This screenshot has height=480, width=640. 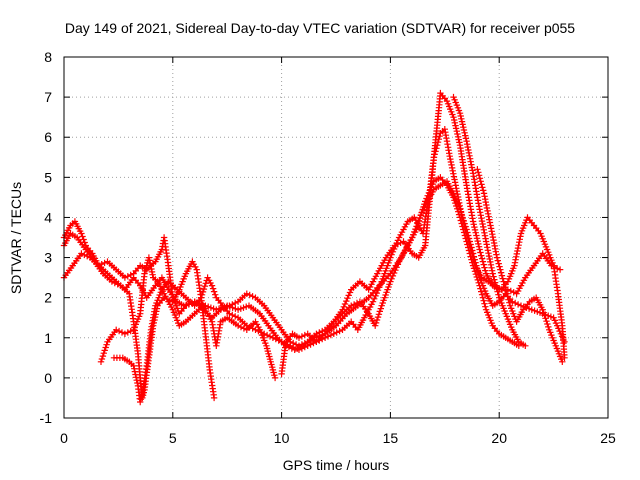 What do you see at coordinates (336, 465) in the screenshot?
I see `x-axis-label: GPS time / hours` at bounding box center [336, 465].